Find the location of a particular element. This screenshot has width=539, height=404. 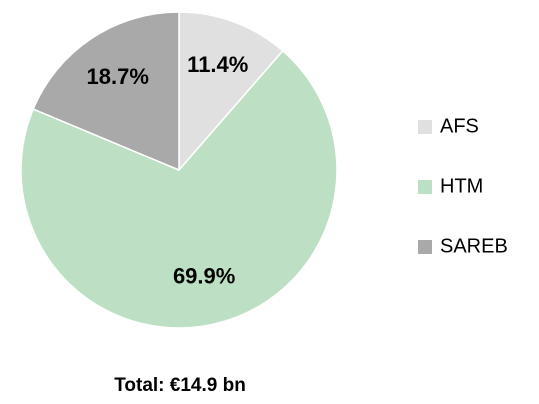

slice-label: 69.9% is located at coordinates (204, 276).